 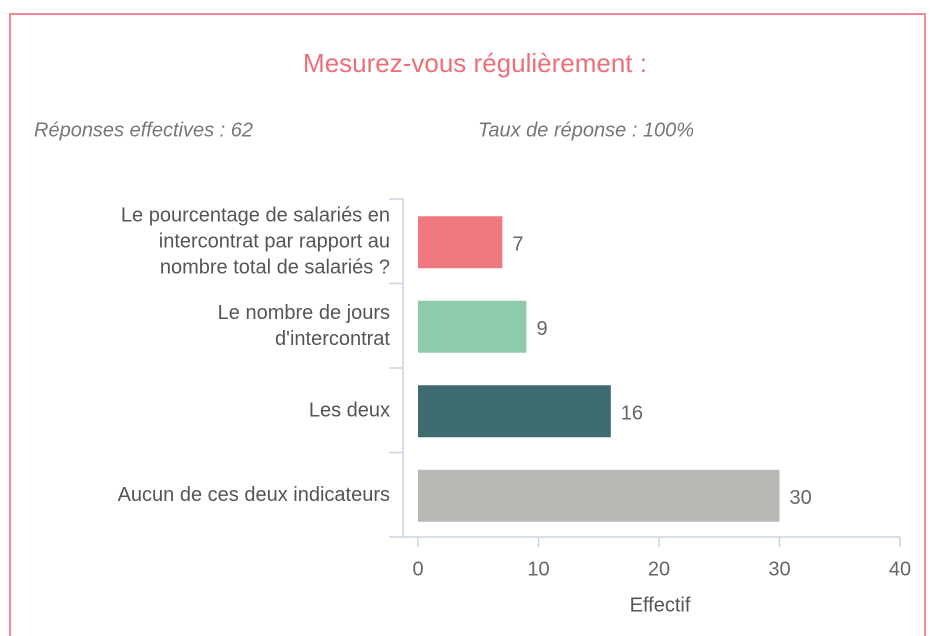 What do you see at coordinates (801, 498) in the screenshot?
I see `value-label: 30` at bounding box center [801, 498].